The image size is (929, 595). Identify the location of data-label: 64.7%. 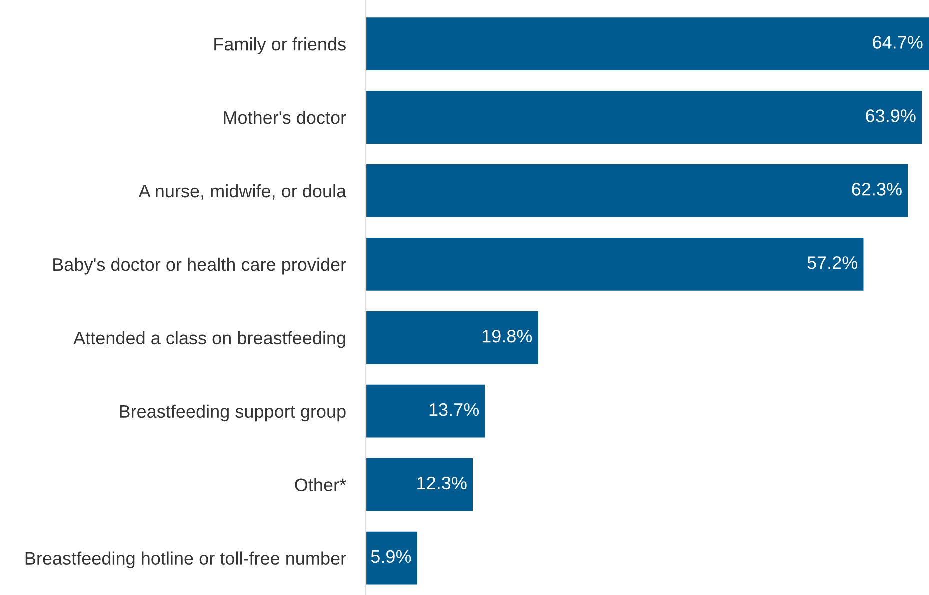
(898, 42).